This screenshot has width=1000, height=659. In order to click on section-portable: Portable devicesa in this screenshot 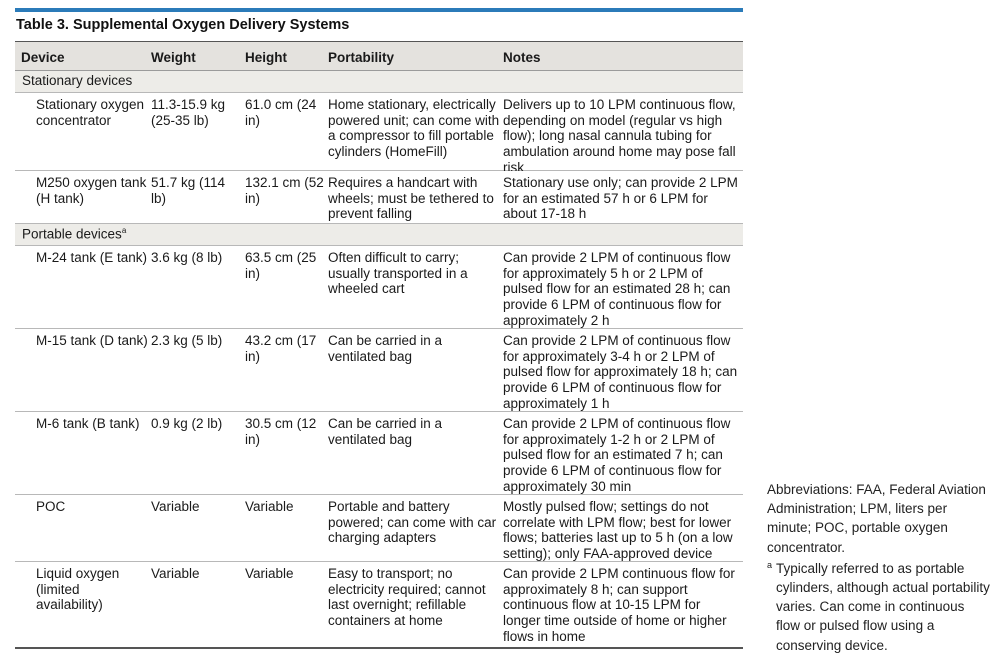, I will do `click(379, 235)`.